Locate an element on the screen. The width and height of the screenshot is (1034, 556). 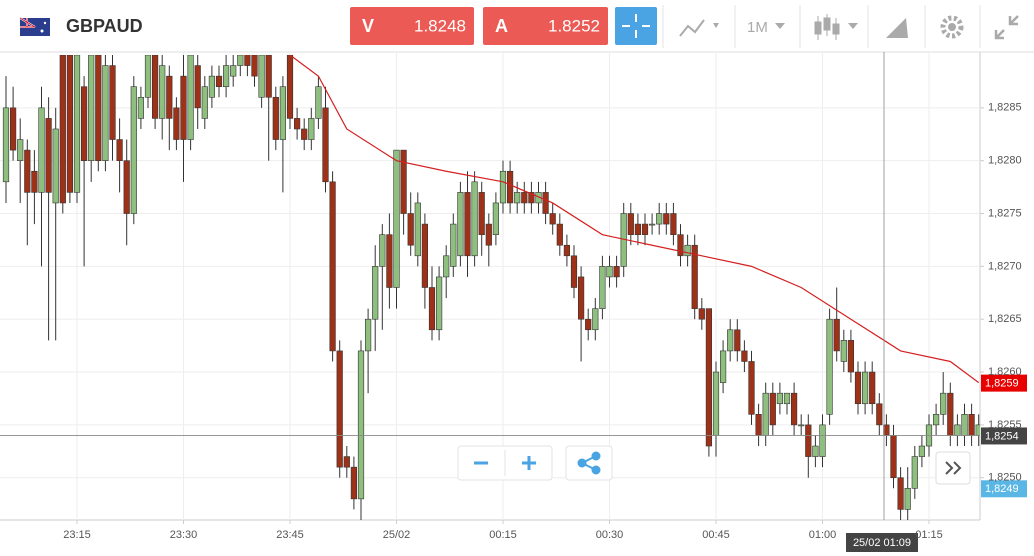
crosshair-button is located at coordinates (636, 26).